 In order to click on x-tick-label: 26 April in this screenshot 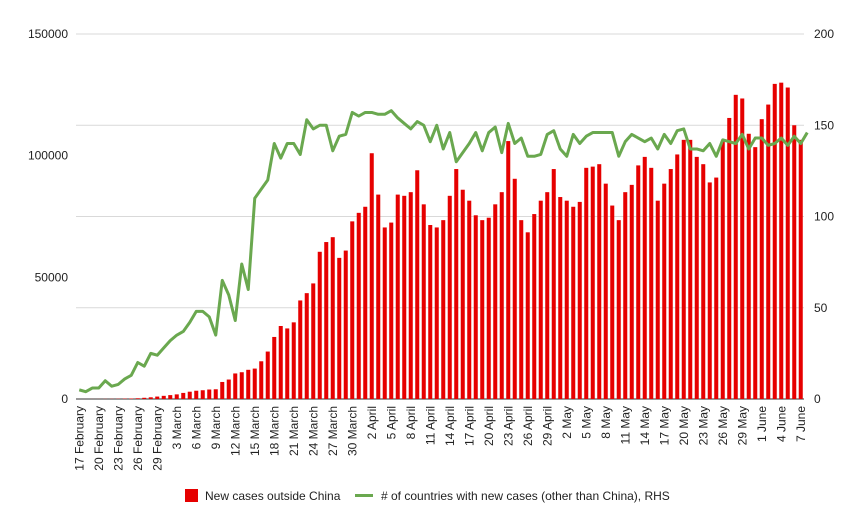, I will do `click(528, 426)`.